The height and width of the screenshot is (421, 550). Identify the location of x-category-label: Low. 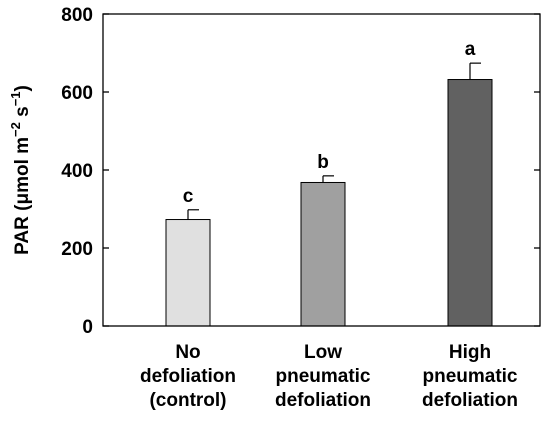
(323, 352).